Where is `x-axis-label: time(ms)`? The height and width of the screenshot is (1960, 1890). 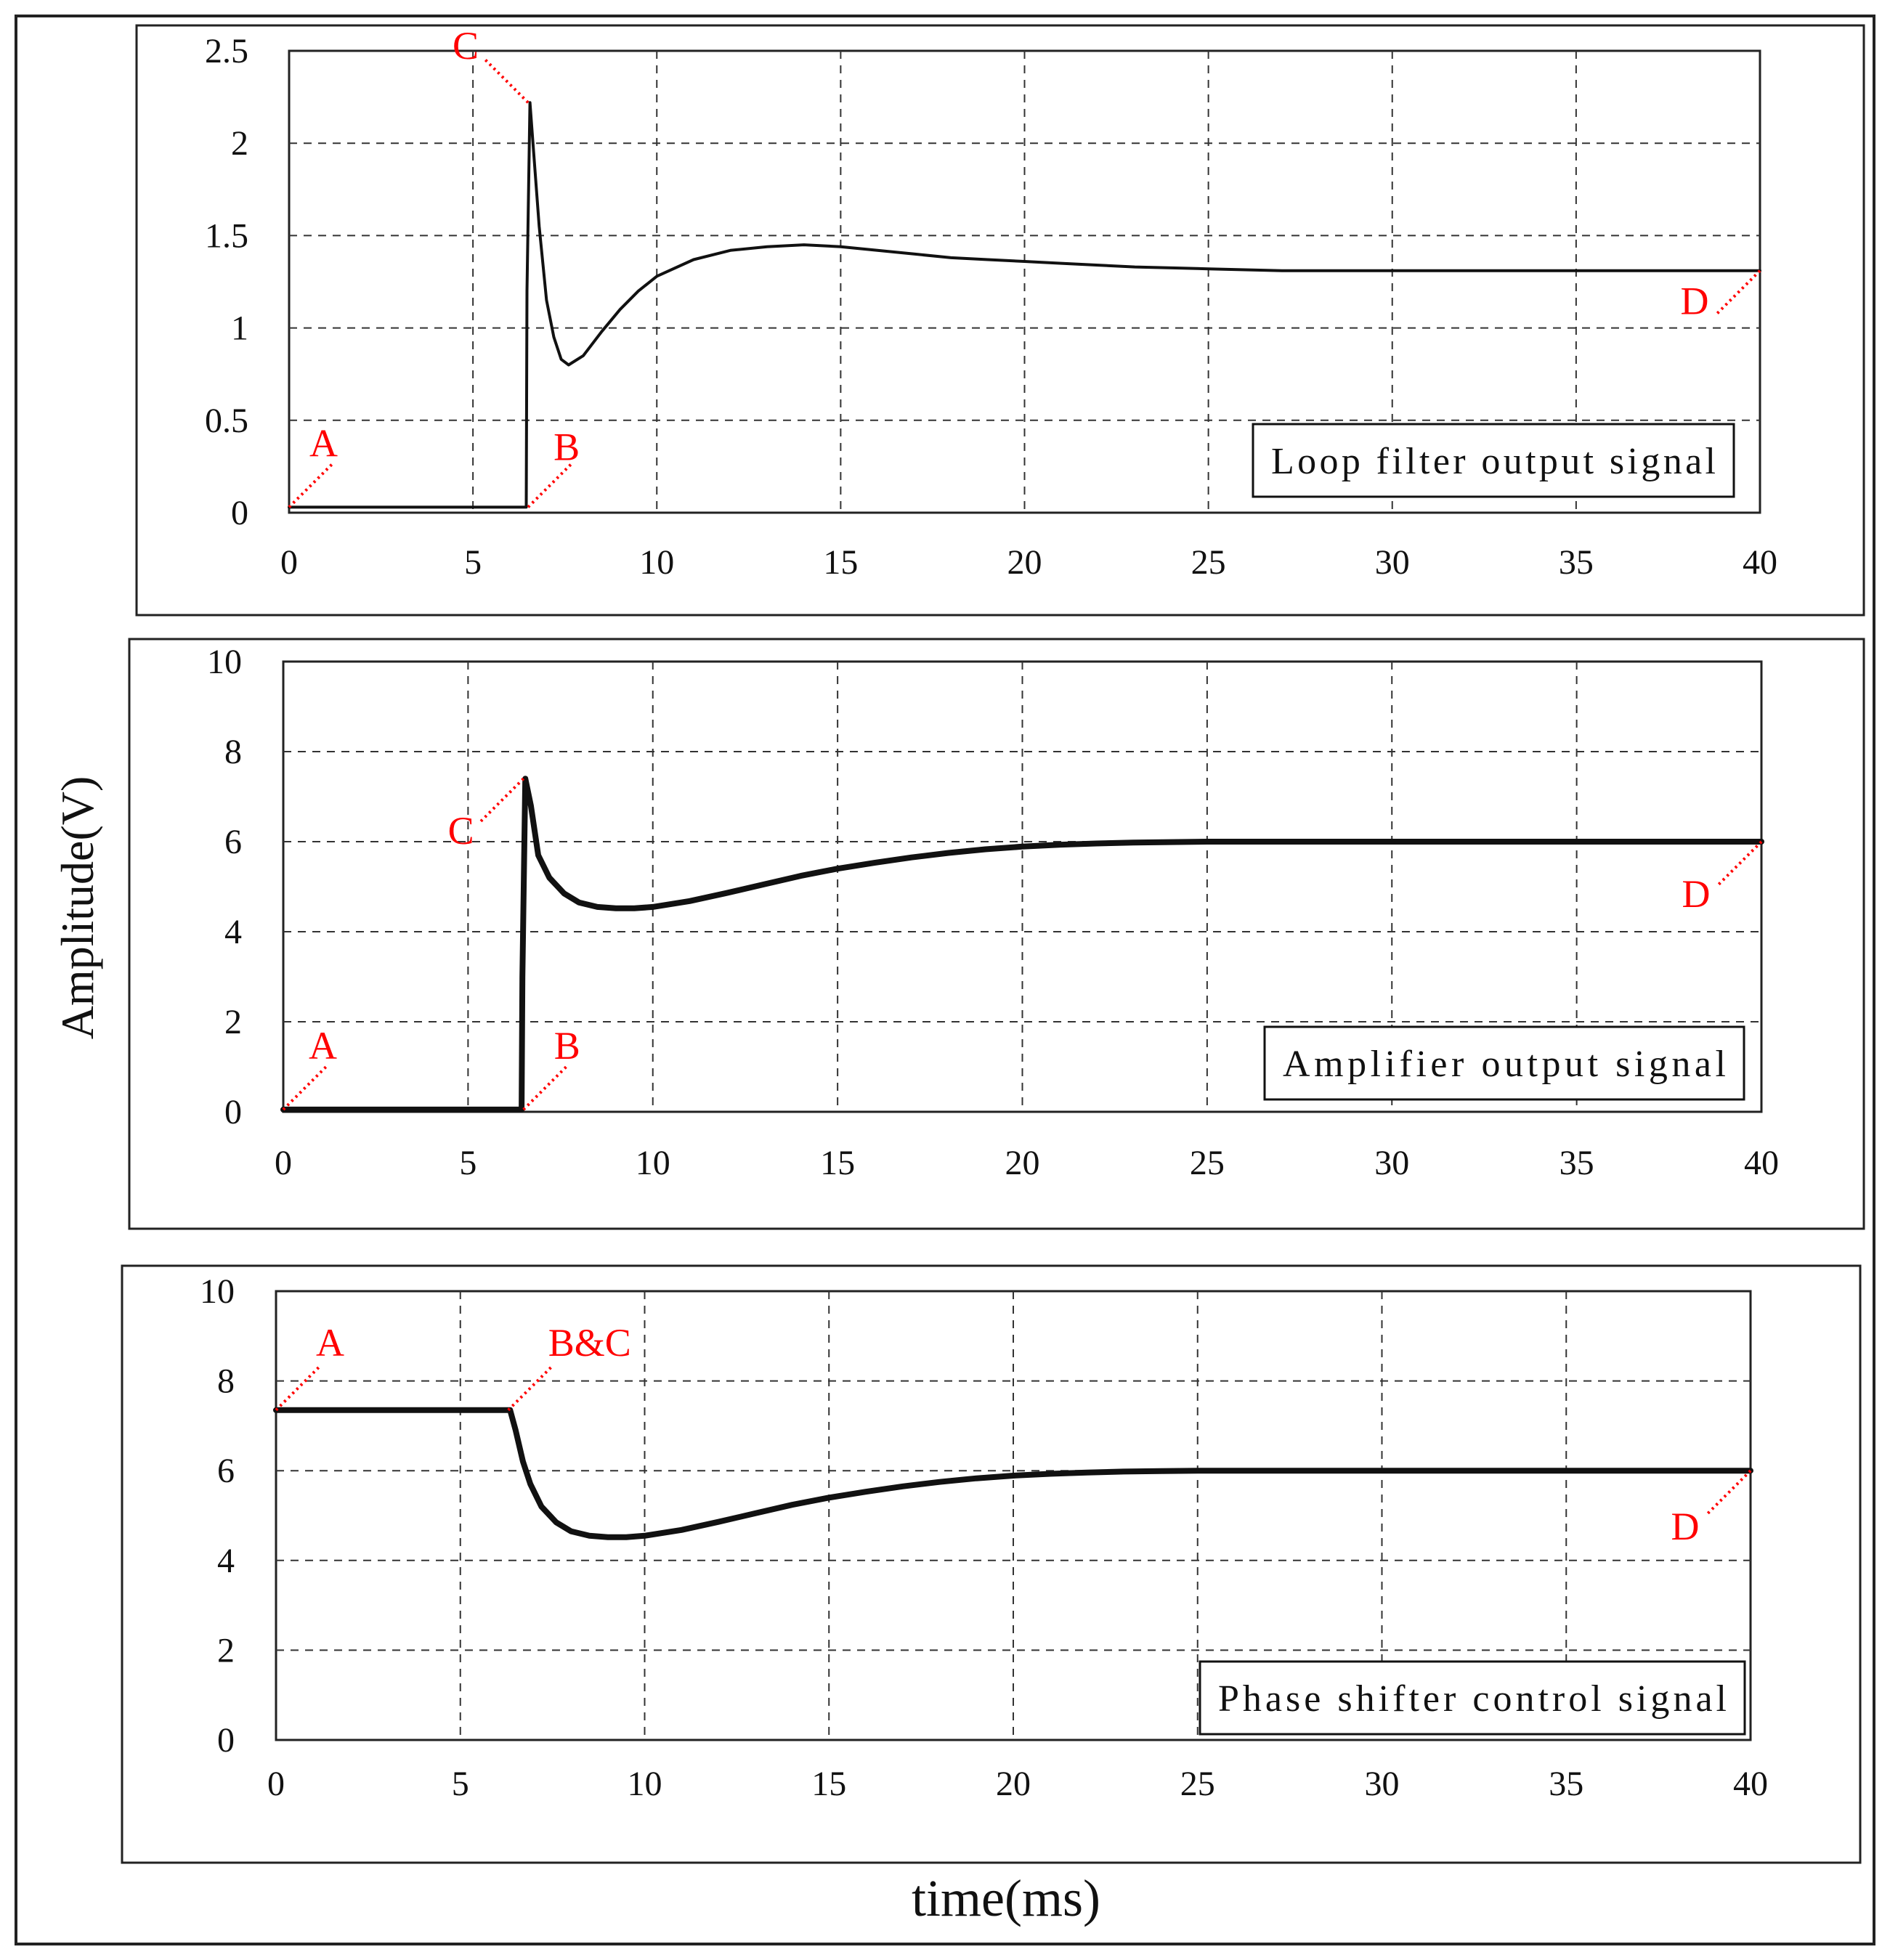
x-axis-label: time(ms) is located at coordinates (1006, 1898).